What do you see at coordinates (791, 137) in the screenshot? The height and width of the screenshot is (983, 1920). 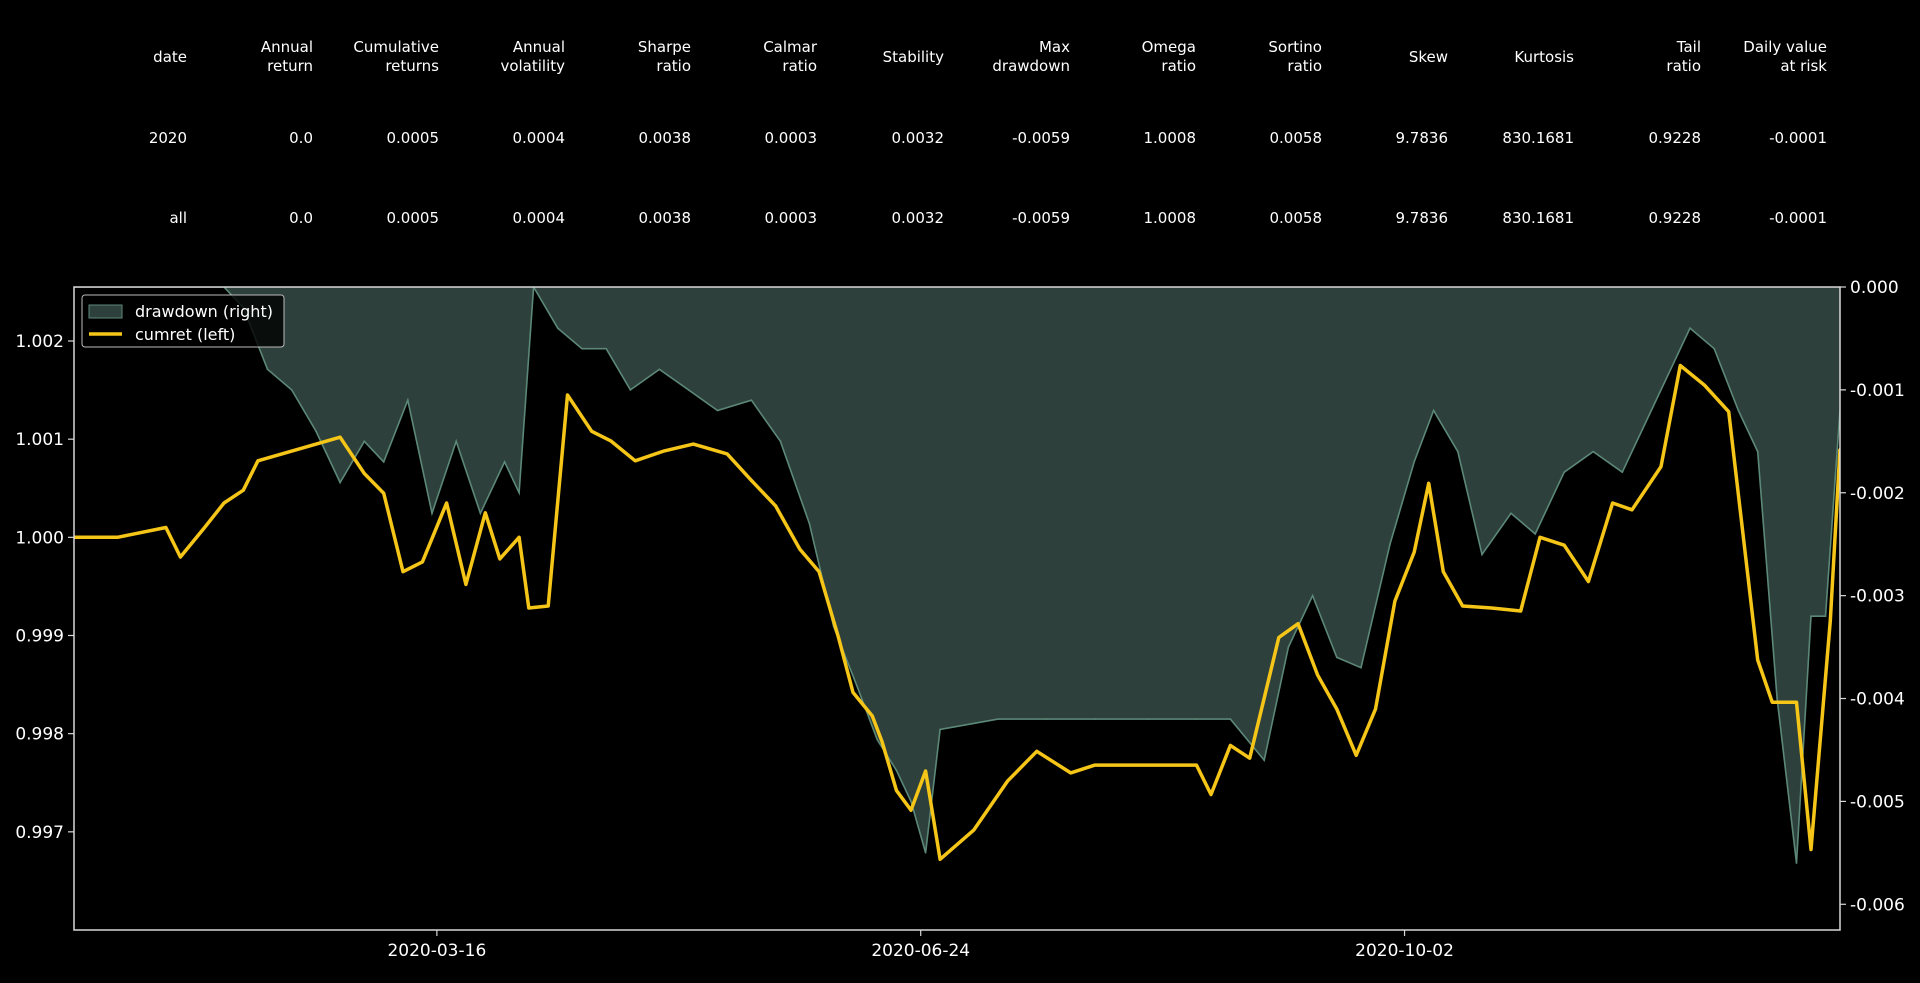 I see `table-cell: 0.0003` at bounding box center [791, 137].